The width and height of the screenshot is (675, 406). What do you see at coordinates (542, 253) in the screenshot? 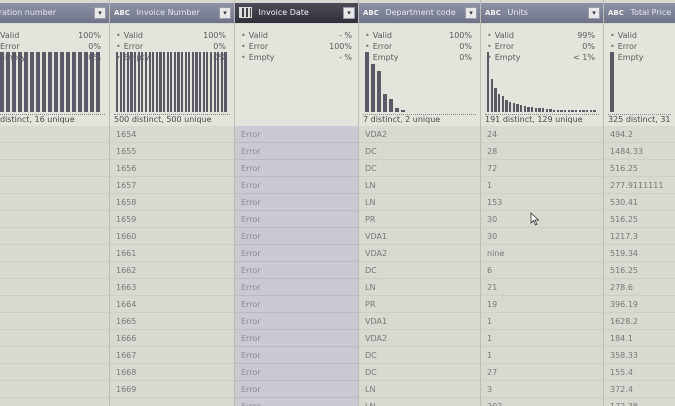
I see `table-cell: nine` at bounding box center [542, 253].